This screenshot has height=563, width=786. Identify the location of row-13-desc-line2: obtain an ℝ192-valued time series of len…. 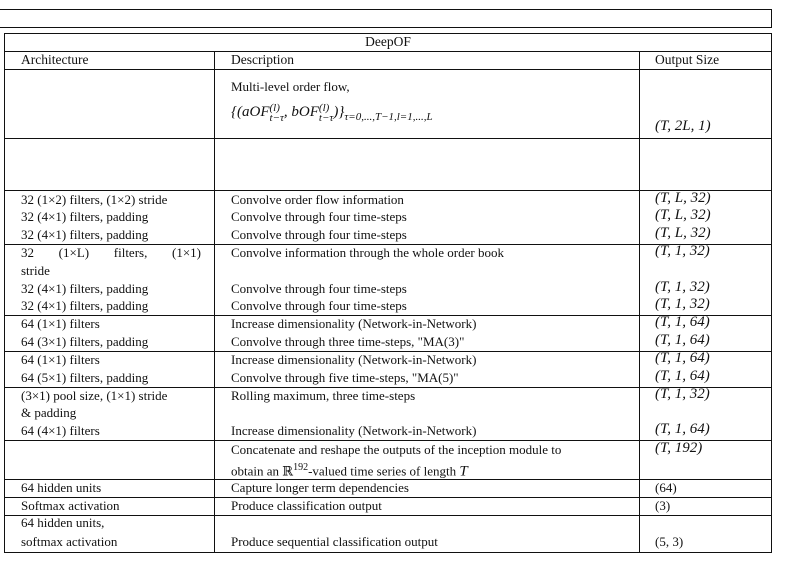
(349, 471).